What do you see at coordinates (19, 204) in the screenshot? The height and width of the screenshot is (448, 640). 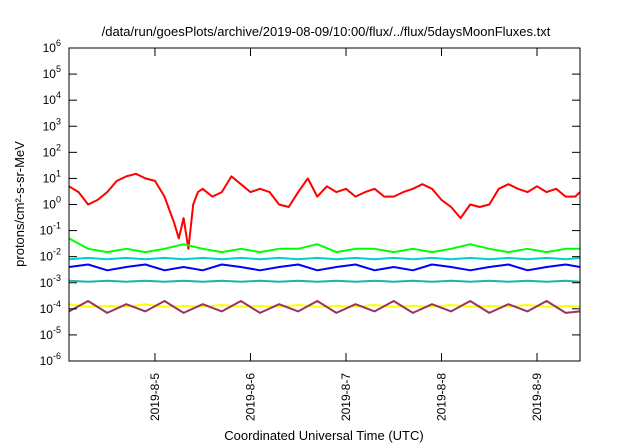 I see `y-axis-title: protons/cm²-s-sr-MeV` at bounding box center [19, 204].